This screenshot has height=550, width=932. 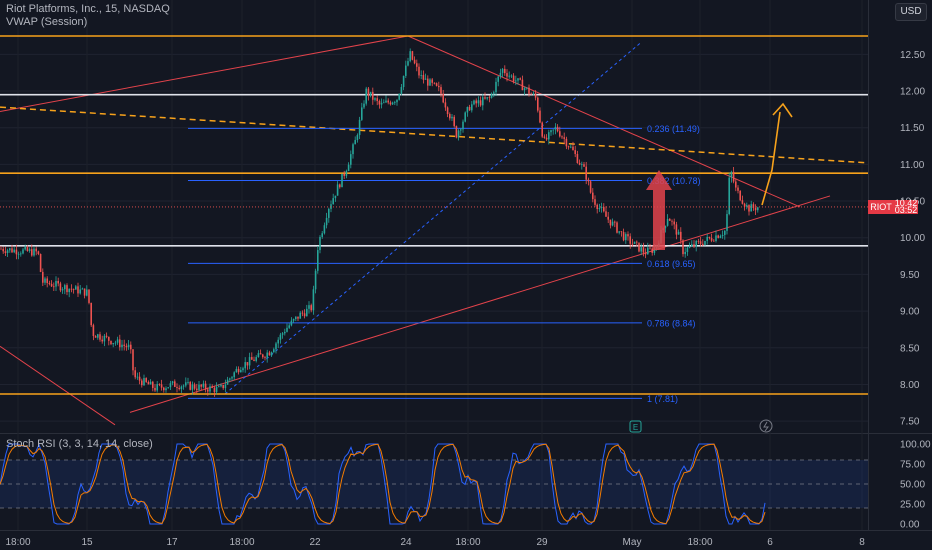 What do you see at coordinates (911, 12) in the screenshot?
I see `currency-button: USD` at bounding box center [911, 12].